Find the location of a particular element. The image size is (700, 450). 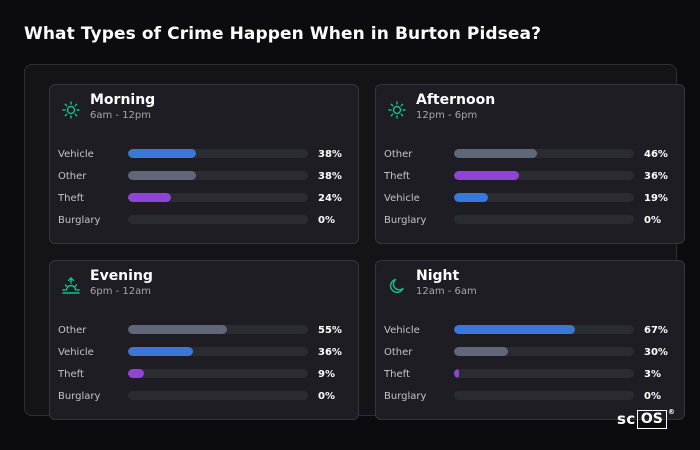

bar-row-theft: Theft 36% is located at coordinates (529, 180).